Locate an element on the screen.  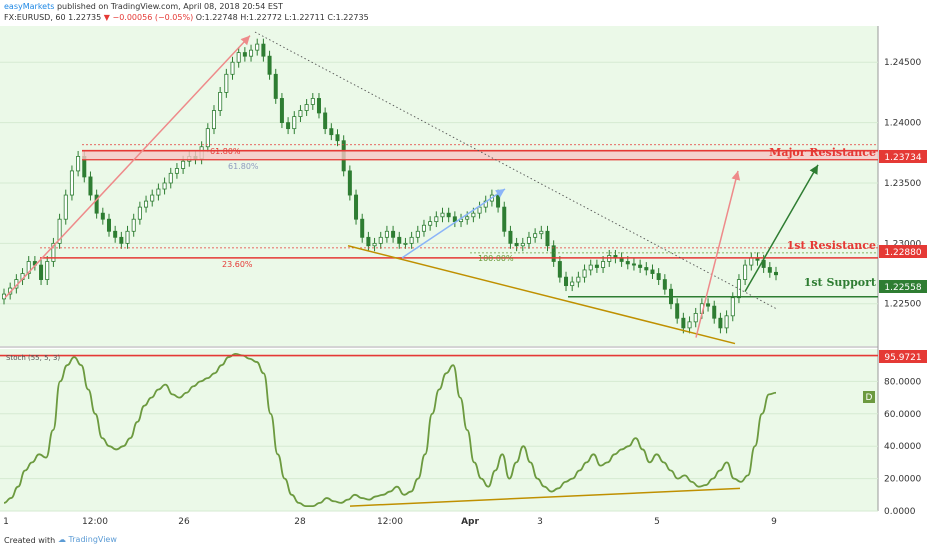
price-tick: 1.23000 is located at coordinates (902, 244).